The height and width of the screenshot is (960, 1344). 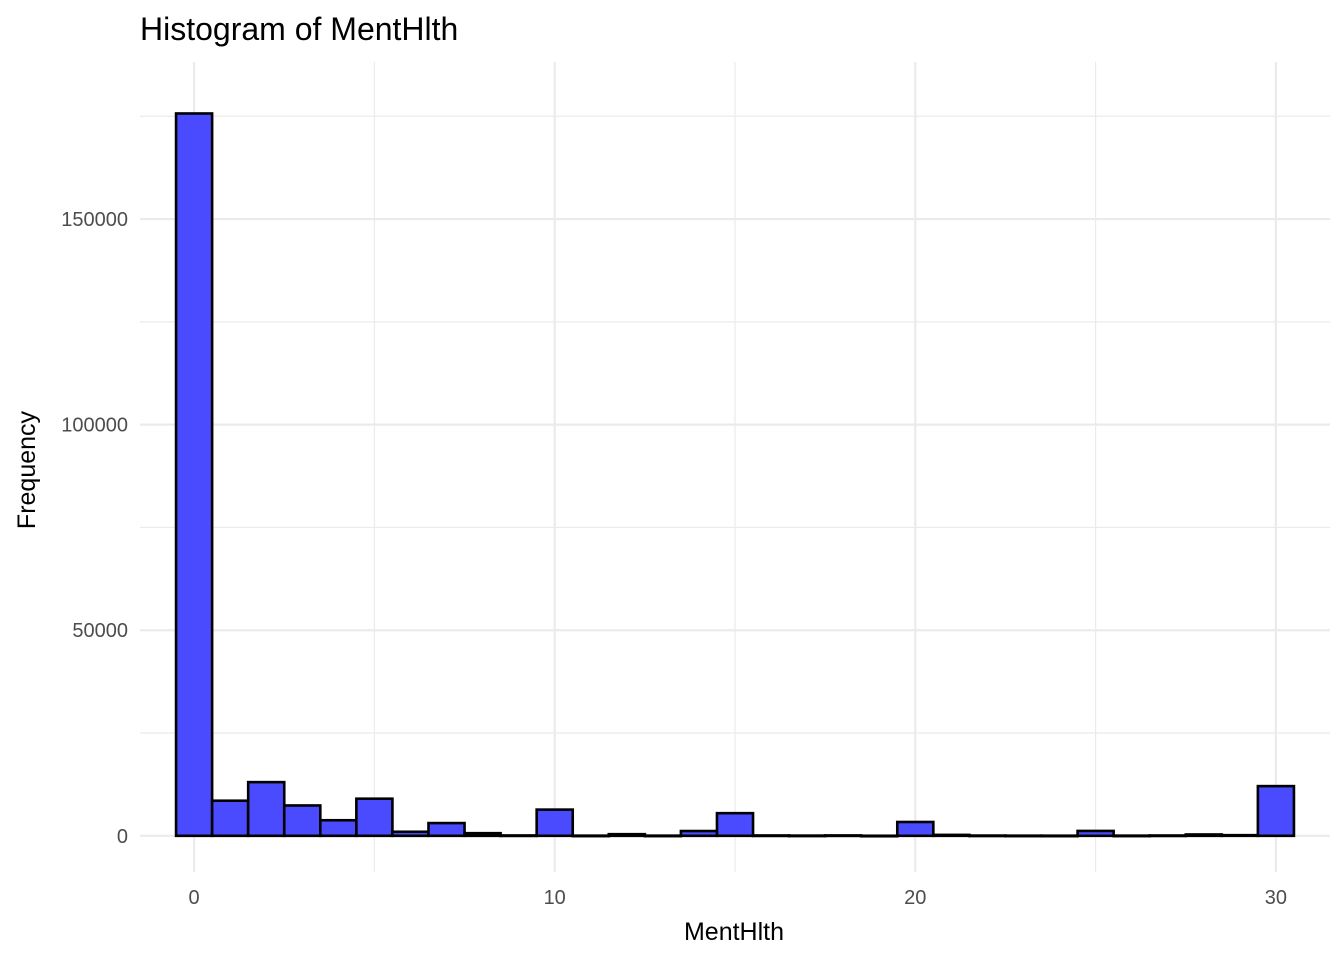 I want to click on x-tick-label: 10, so click(x=555, y=898).